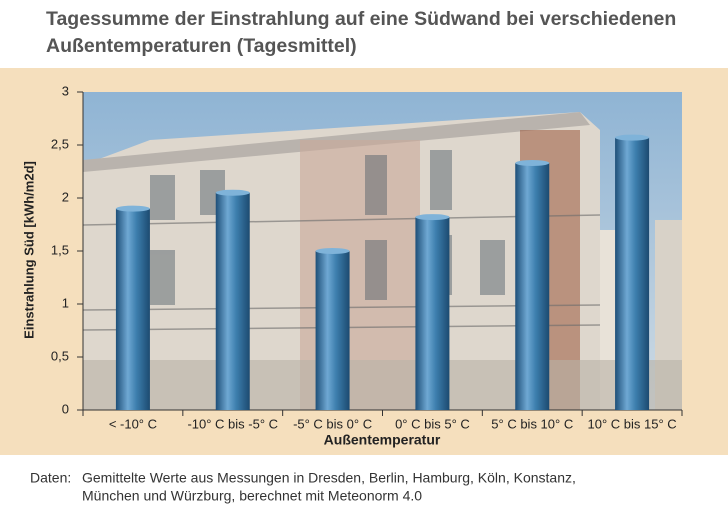 The width and height of the screenshot is (728, 510). What do you see at coordinates (65, 196) in the screenshot?
I see `y-tick-label: 2` at bounding box center [65, 196].